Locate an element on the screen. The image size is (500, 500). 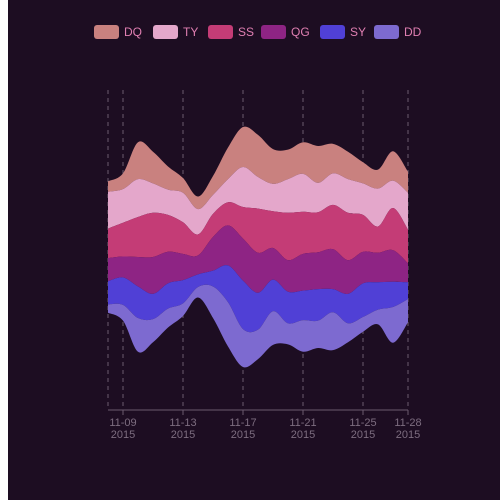
x-tick-label: 11-28 is located at coordinates (407, 423).